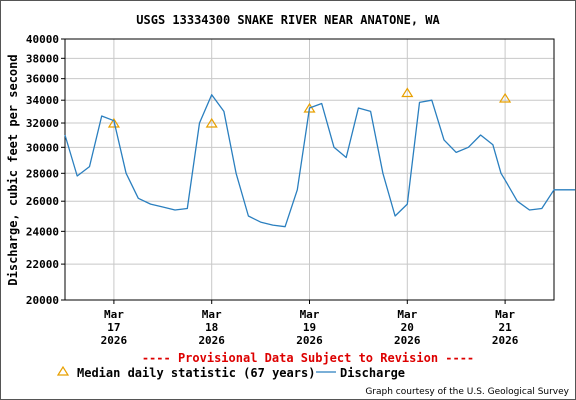 The height and width of the screenshot is (400, 576). What do you see at coordinates (13, 169) in the screenshot?
I see `y-axis-label: Discharge, cubic feet per second` at bounding box center [13, 169].